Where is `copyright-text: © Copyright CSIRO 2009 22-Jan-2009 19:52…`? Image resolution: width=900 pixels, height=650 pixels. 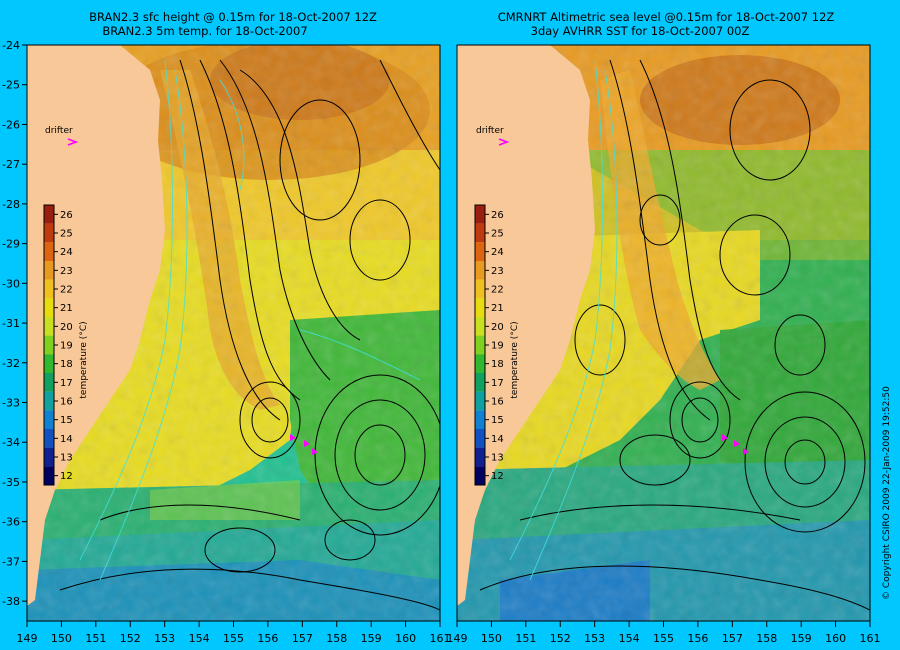 copyright-text: © Copyright CSIRO 2009 22-Jan-2009 19:52… is located at coordinates (887, 493).